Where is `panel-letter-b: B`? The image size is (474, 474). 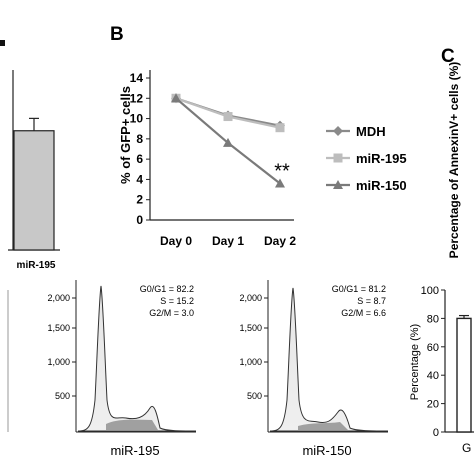
panel-letter-b: B is located at coordinates (117, 34).